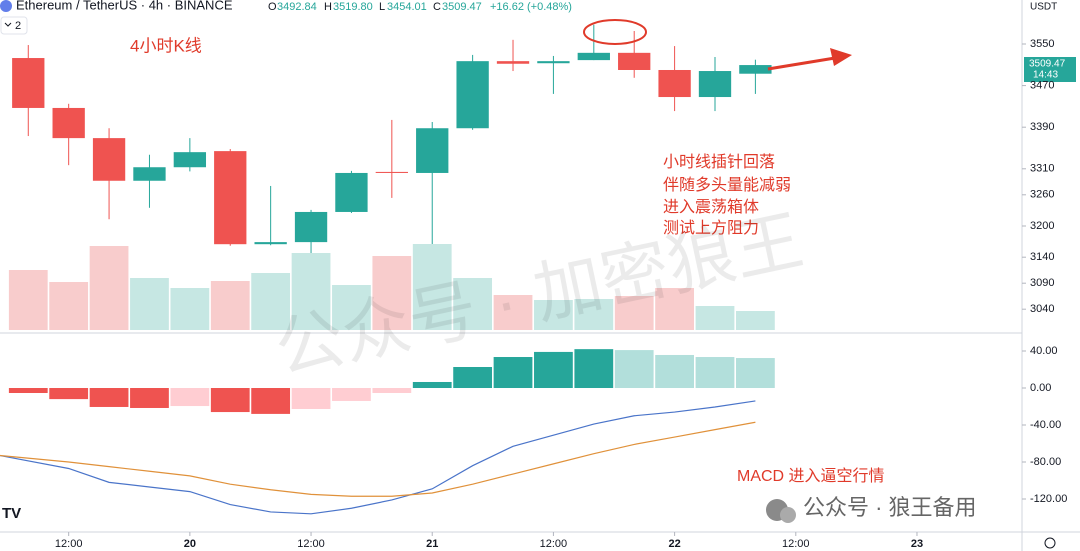 The image size is (1080, 551). Describe the element at coordinates (432, 544) in the screenshot. I see `x-tick-label: 21` at that location.